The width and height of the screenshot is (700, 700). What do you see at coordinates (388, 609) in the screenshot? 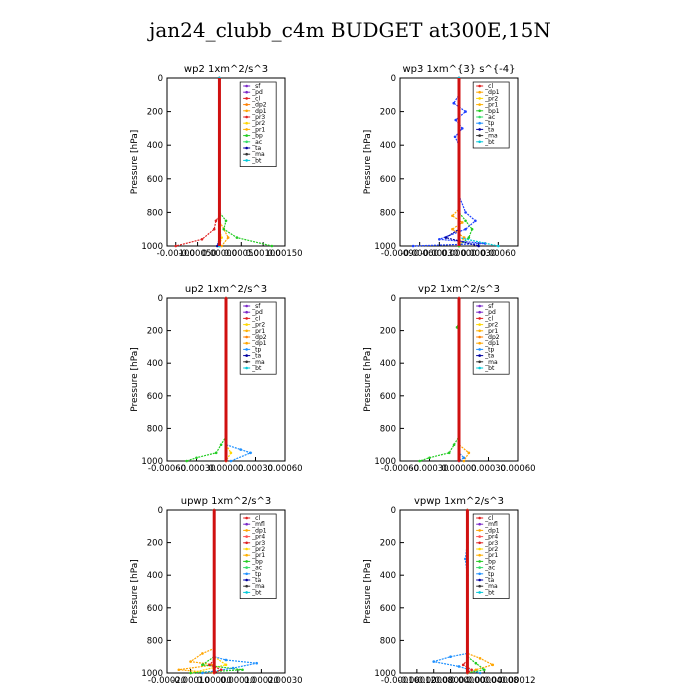
I see `y-tick-label: 600` at bounding box center [388, 609].